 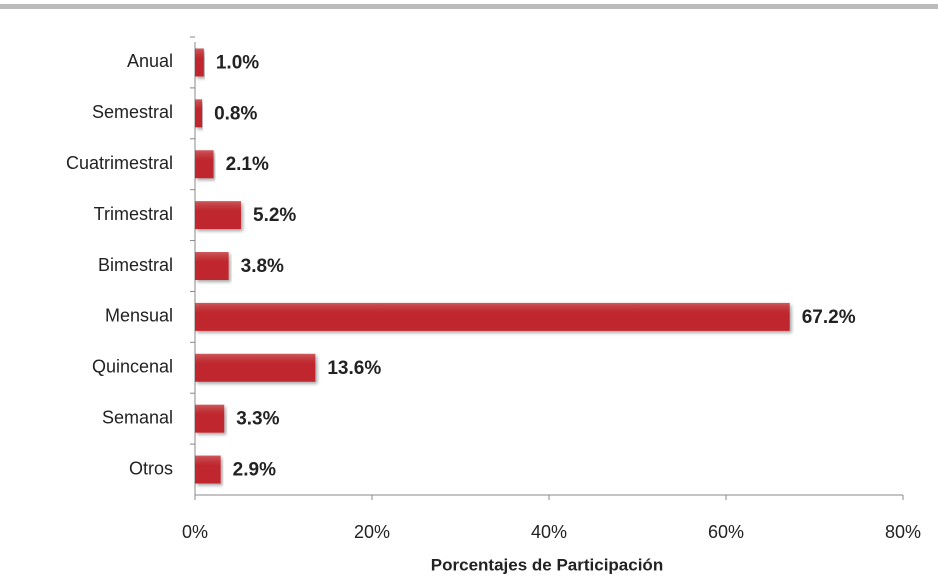 What do you see at coordinates (903, 532) in the screenshot?
I see `x-tick-label: 80%` at bounding box center [903, 532].